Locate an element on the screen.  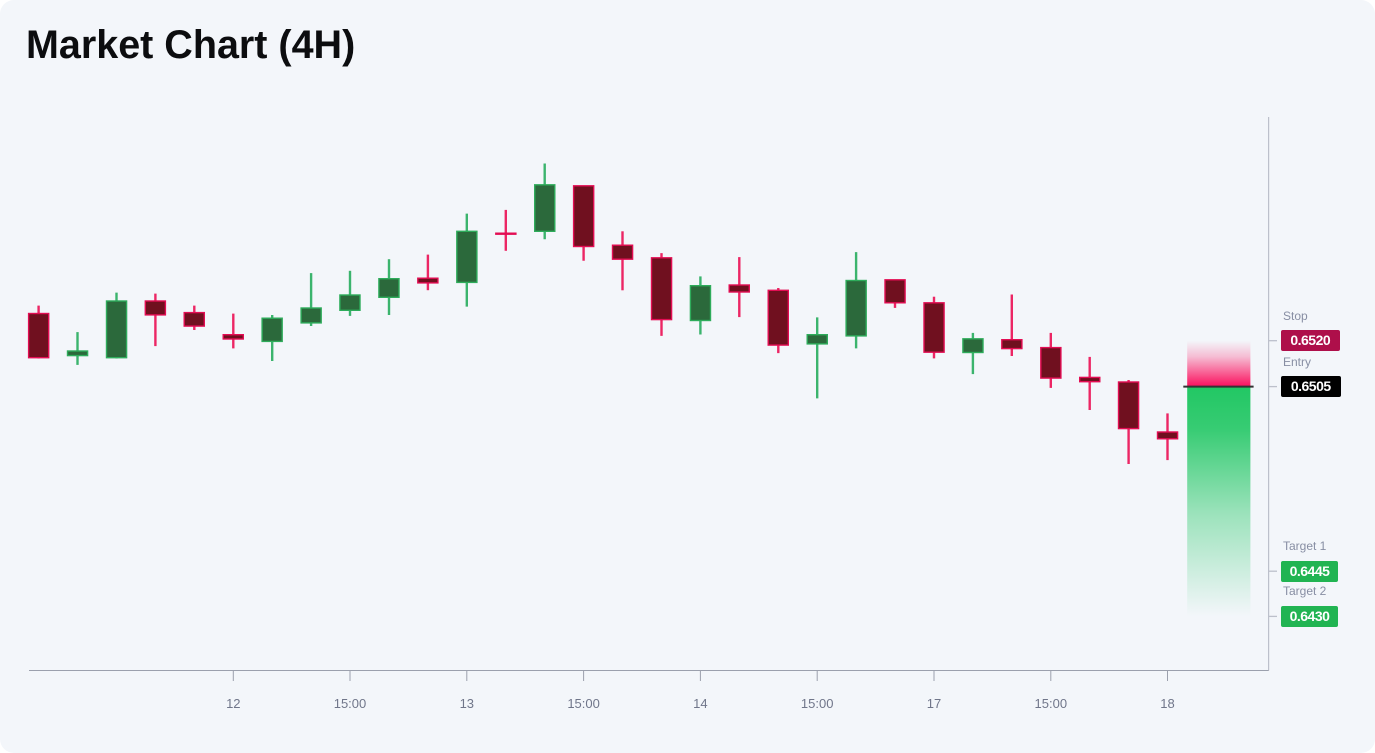
svg-text: 14 is located at coordinates (700, 703).